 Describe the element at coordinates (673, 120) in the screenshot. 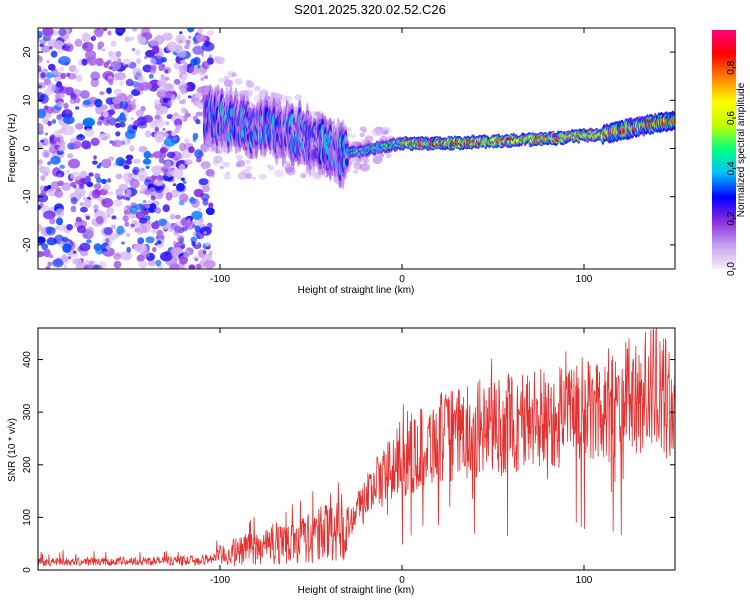

I see `spectrogram-ridge-cell` at that location.